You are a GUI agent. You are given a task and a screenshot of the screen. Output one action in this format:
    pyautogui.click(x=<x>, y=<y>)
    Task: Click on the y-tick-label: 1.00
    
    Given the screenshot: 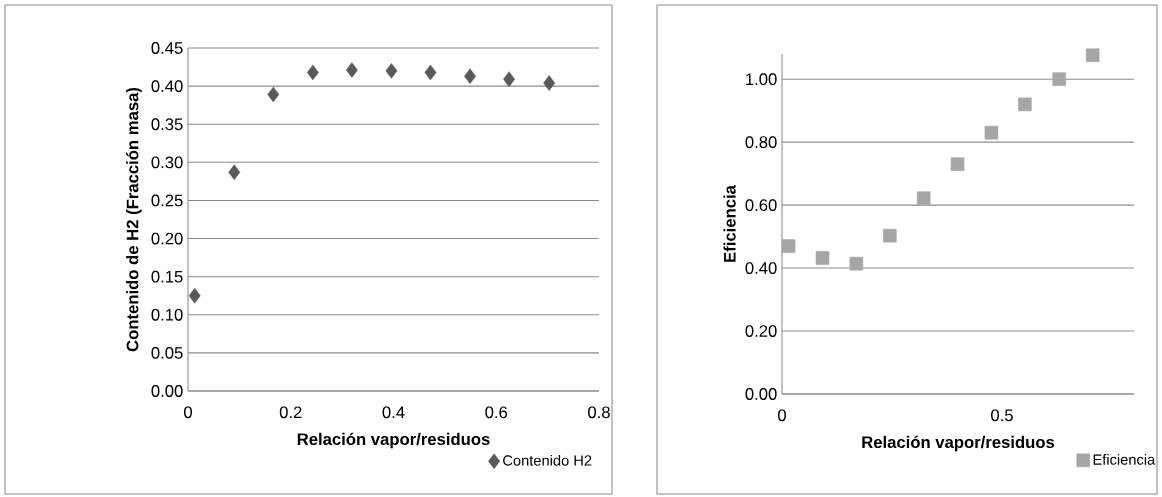 What is the action you would take?
    pyautogui.click(x=761, y=79)
    